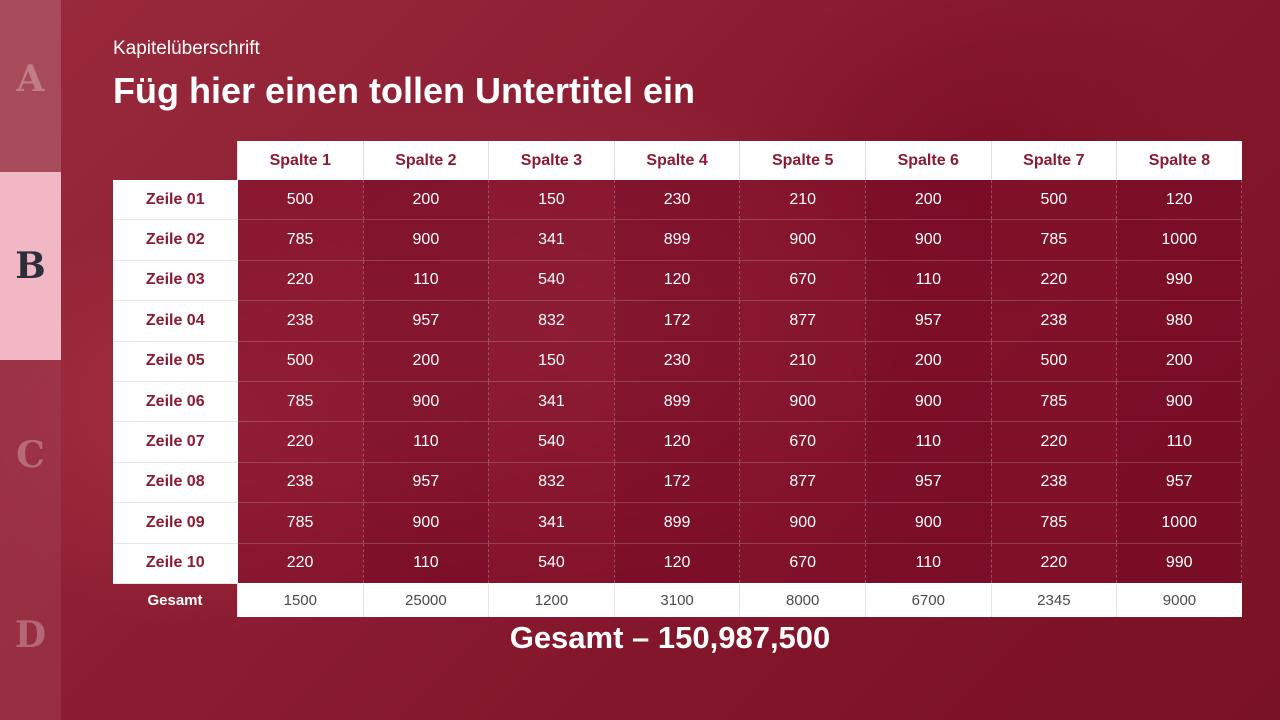  I want to click on table-cell: 980, so click(1179, 321).